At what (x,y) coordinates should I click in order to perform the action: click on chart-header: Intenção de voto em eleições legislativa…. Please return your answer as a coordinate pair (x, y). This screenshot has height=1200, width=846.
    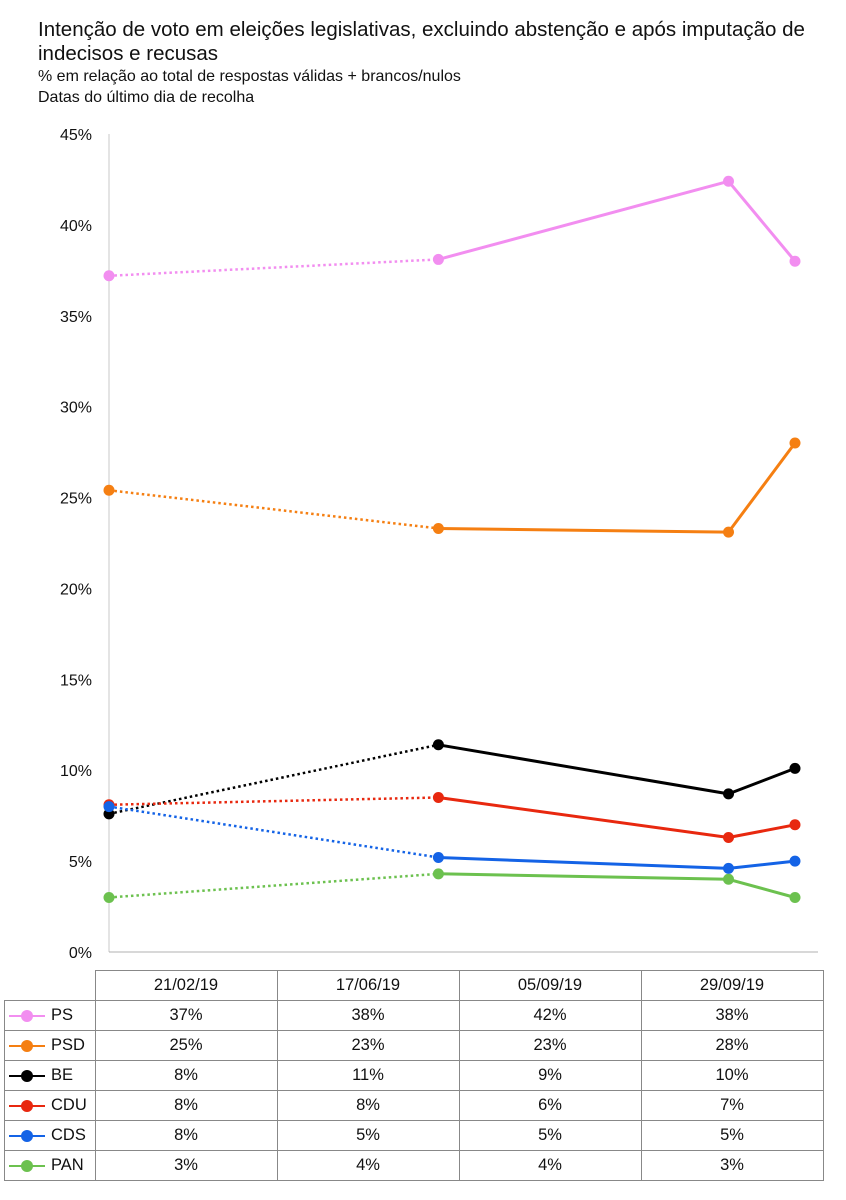
    Looking at the image, I should click on (438, 63).